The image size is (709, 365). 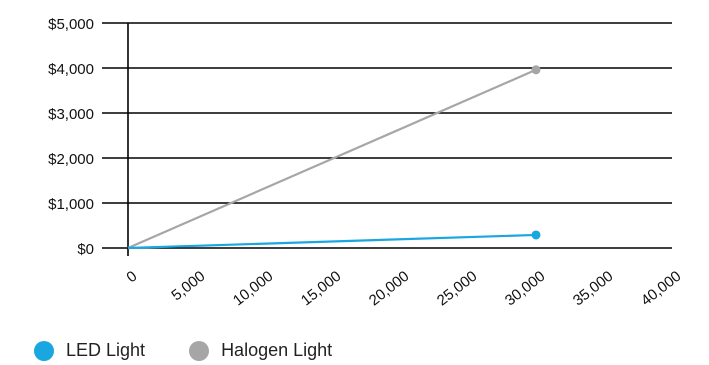 I want to click on legend-label-led: LED Light, so click(x=106, y=350).